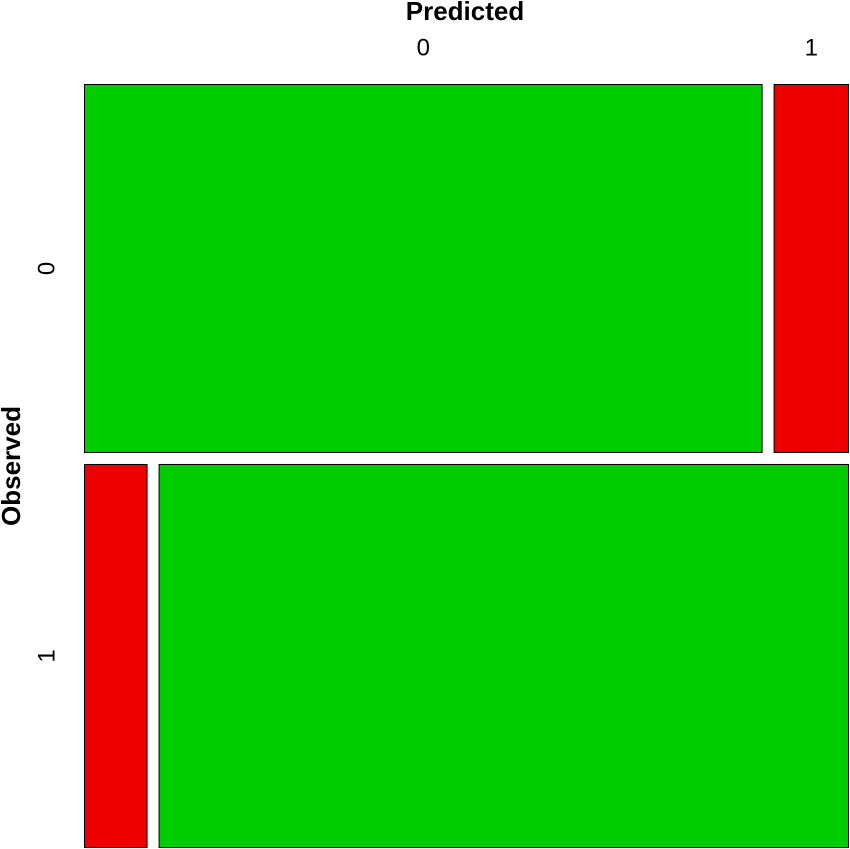 This screenshot has height=849, width=850. Describe the element at coordinates (465, 13) in the screenshot. I see `x-axis-label: Predicted` at that location.